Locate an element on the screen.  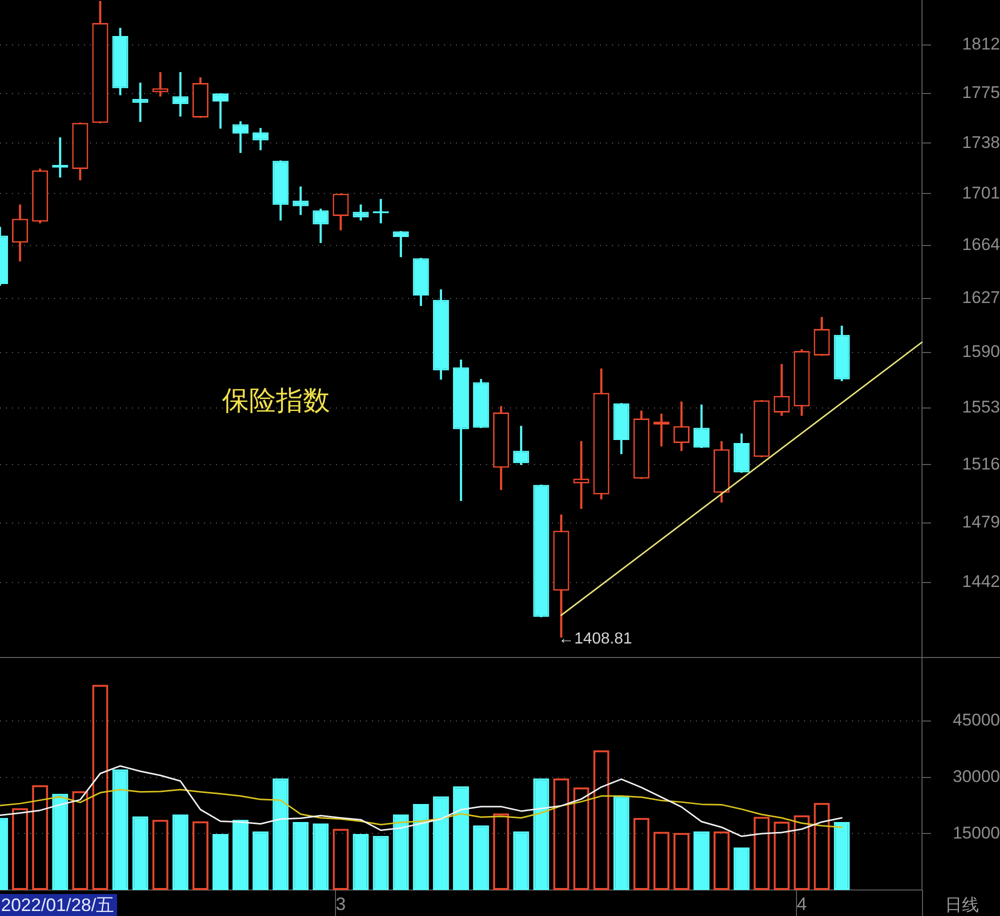
y-tick-label: 1442 is located at coordinates (981, 582).